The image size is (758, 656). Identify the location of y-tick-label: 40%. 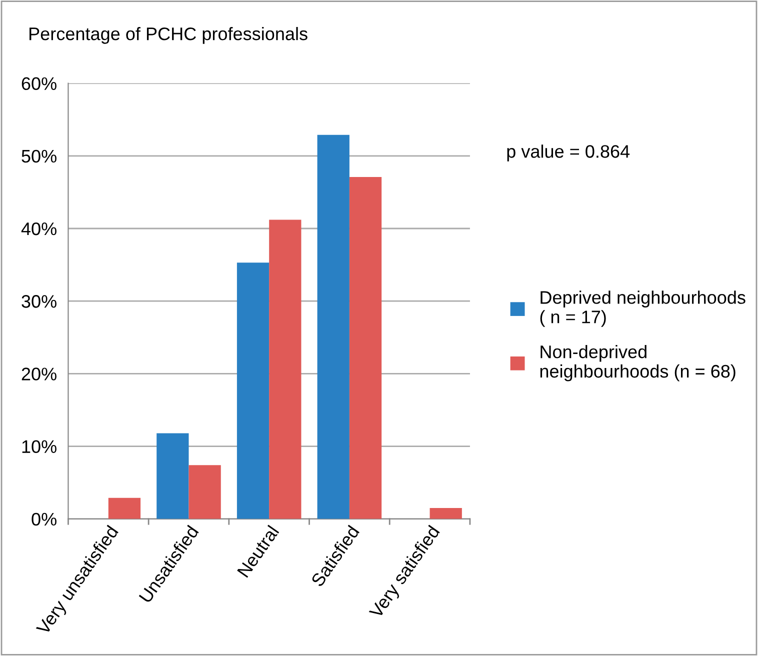
(38, 229).